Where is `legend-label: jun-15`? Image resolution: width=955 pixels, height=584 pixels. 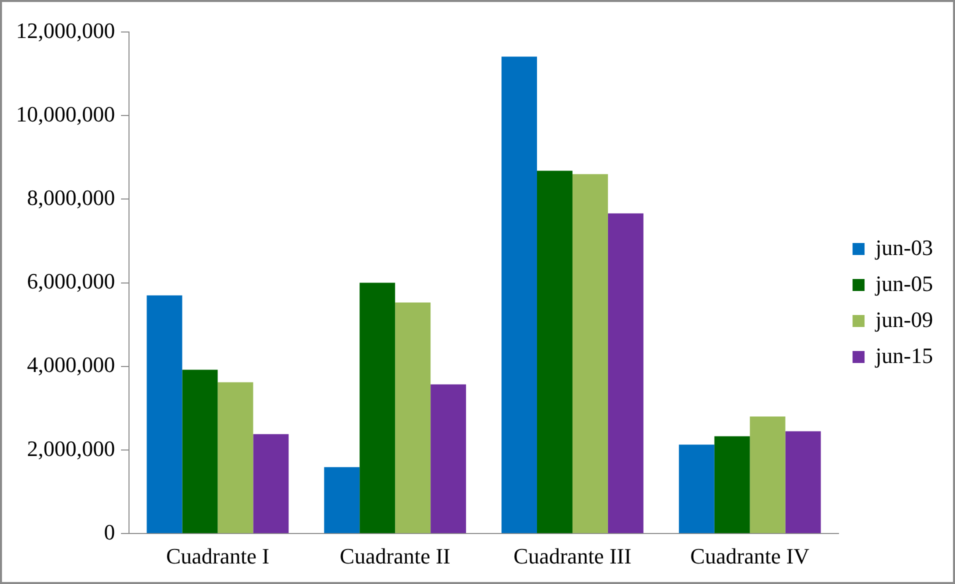 legend-label: jun-15 is located at coordinates (904, 355).